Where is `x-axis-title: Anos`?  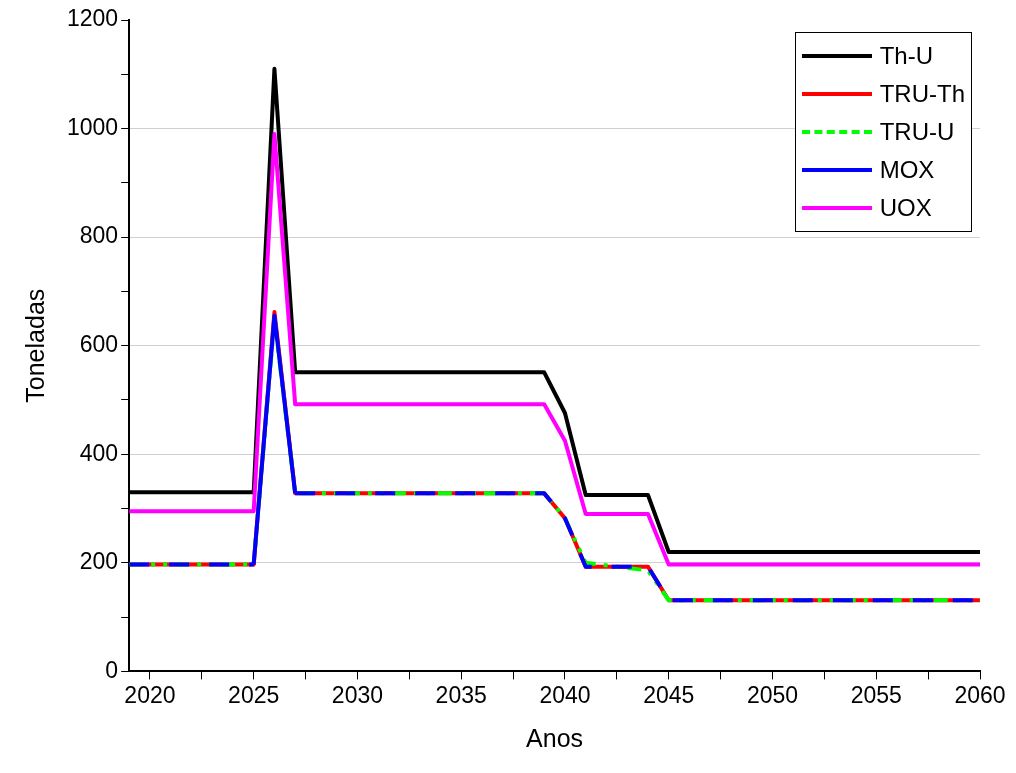 x-axis-title: Anos is located at coordinates (555, 737).